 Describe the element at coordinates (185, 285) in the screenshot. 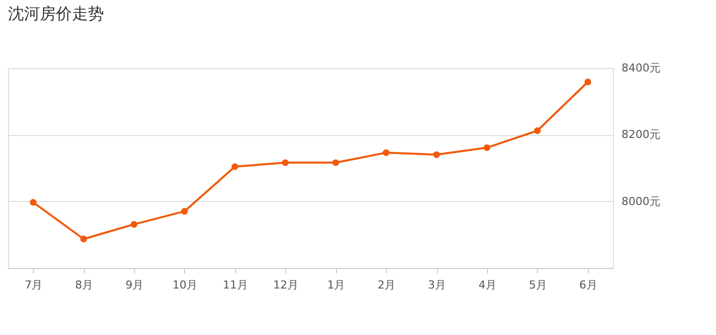

I see `x-tick-label: 10月` at that location.